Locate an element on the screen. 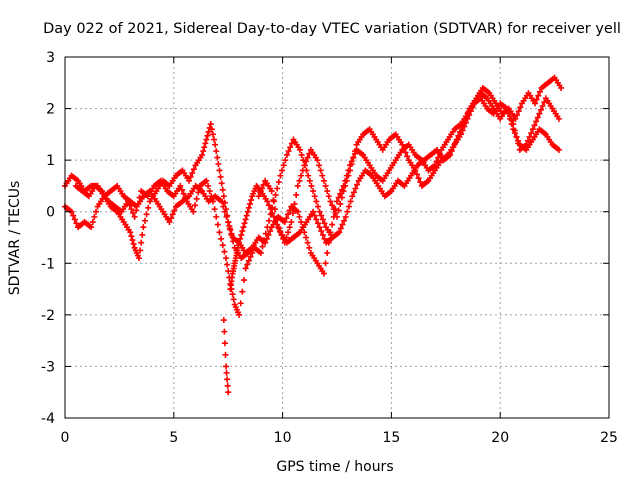  y-tick-label: 2 is located at coordinates (50, 110).